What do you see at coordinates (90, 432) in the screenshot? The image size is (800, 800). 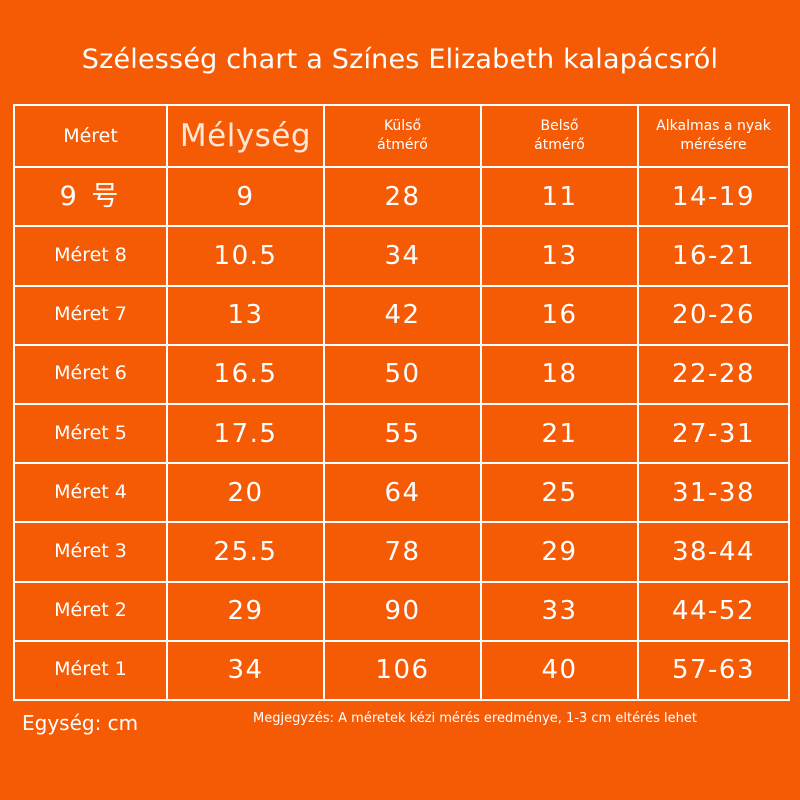 I see `size-label: Méret 5` at bounding box center [90, 432].